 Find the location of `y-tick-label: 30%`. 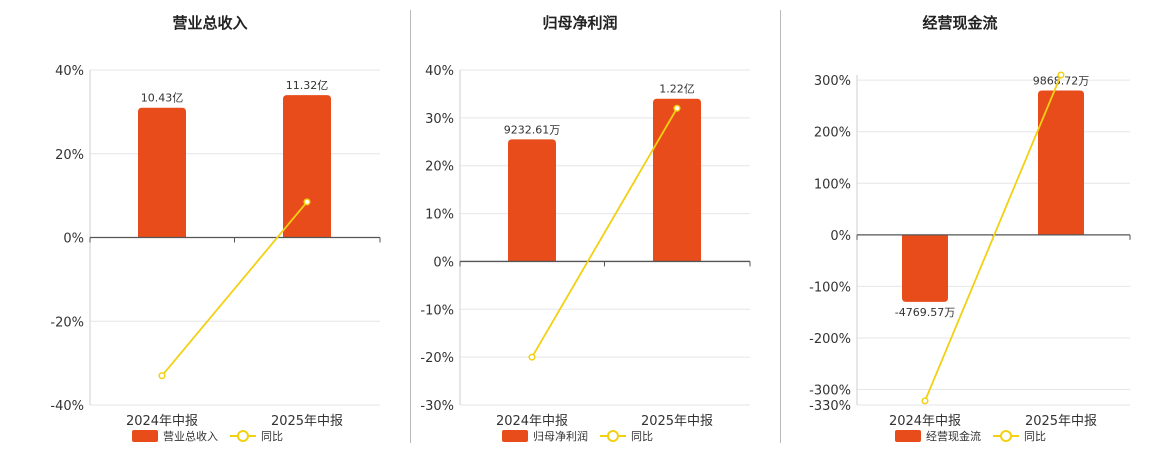

y-tick-label: 30% is located at coordinates (439, 119).